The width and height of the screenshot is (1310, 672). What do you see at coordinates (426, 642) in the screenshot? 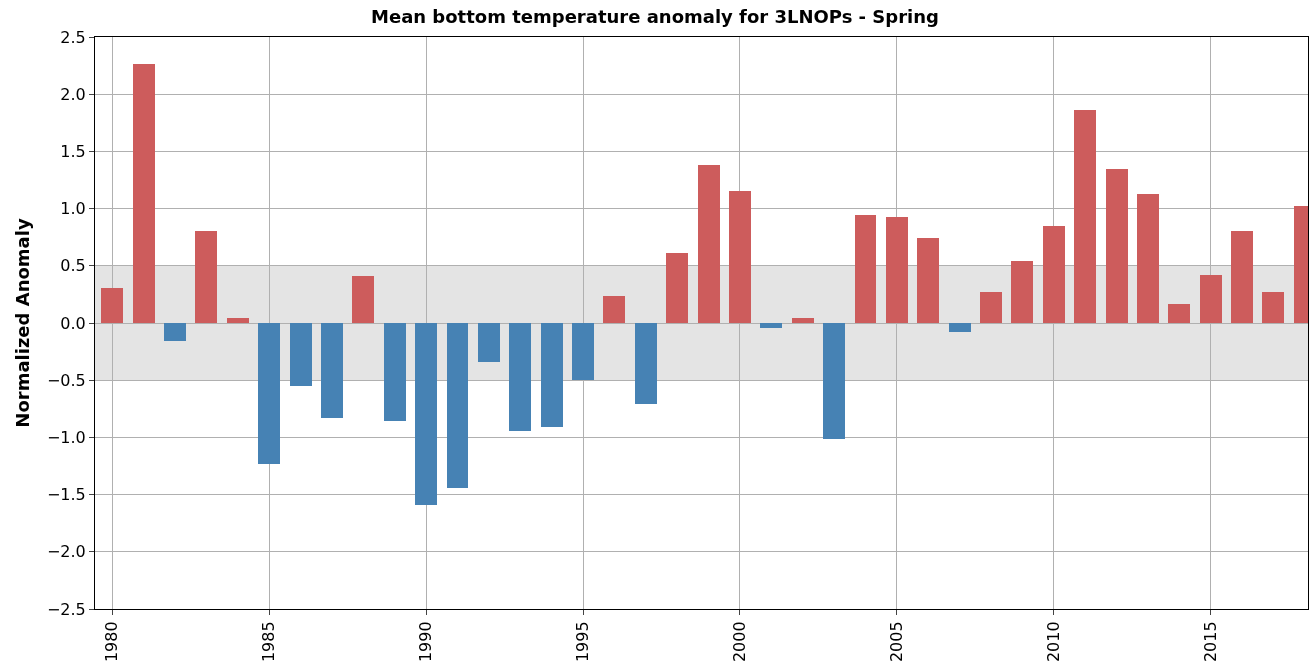
I see `x-tick-label: 1990` at bounding box center [426, 642].